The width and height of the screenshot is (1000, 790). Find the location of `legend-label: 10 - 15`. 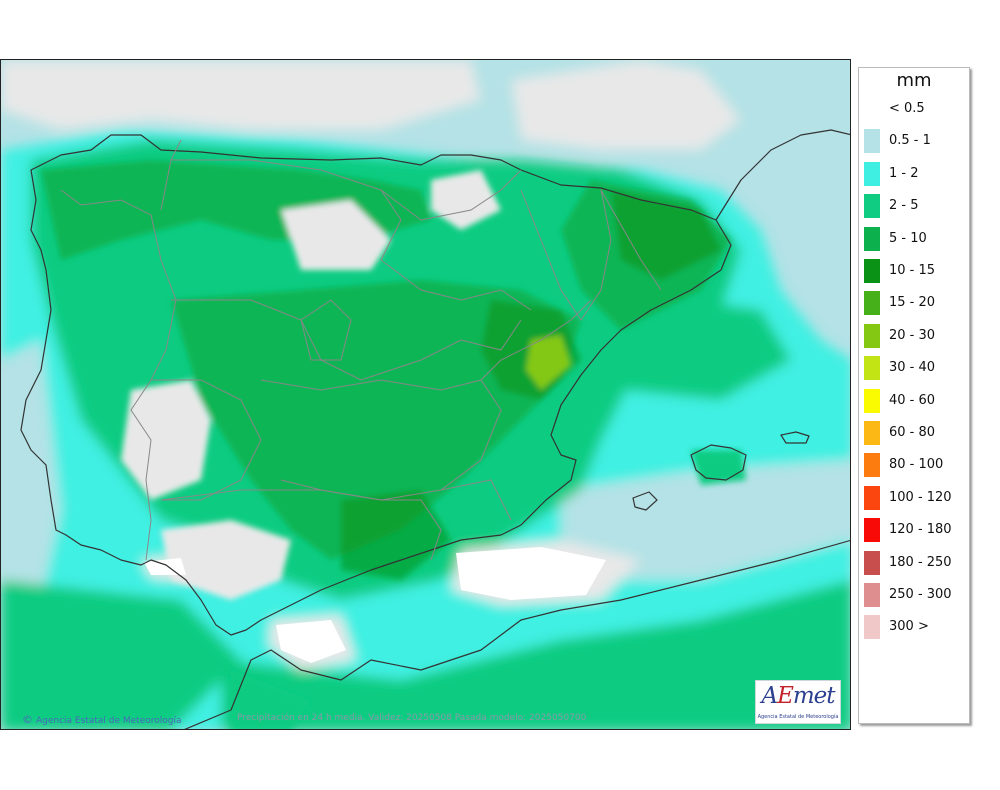

legend-label: 10 - 15 is located at coordinates (912, 270).